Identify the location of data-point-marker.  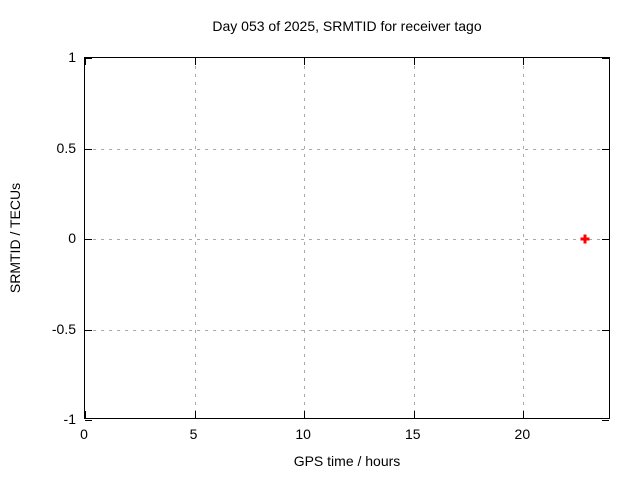
(585, 239).